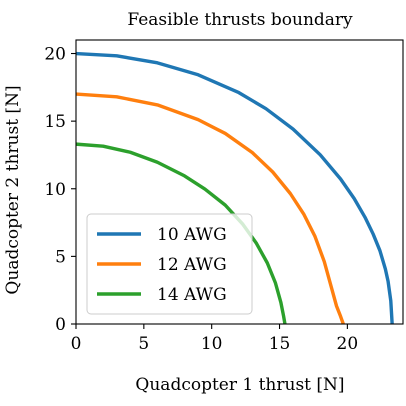 This screenshot has height=406, width=406. I want to click on legend-label-1: 10 AWG, so click(192, 235).